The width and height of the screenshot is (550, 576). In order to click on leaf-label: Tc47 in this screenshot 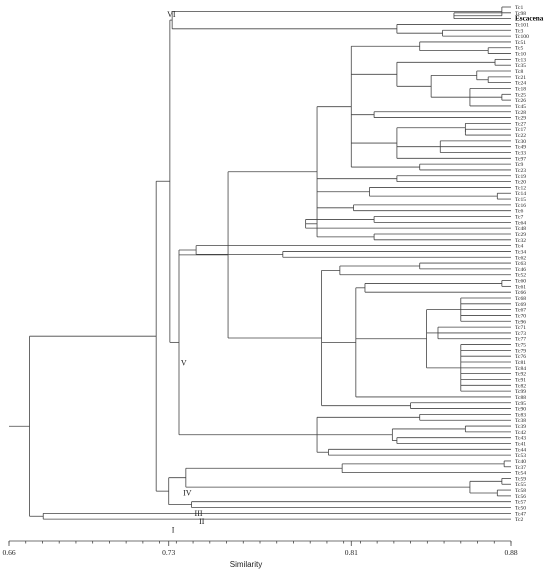, I will do `click(520, 514)`.